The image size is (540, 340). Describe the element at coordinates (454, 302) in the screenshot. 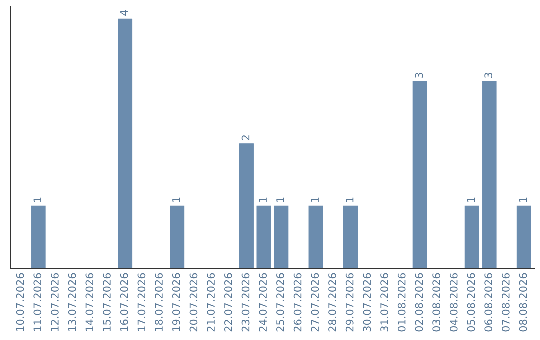

I see `x-tick-label: 04.08.2026` at that location.